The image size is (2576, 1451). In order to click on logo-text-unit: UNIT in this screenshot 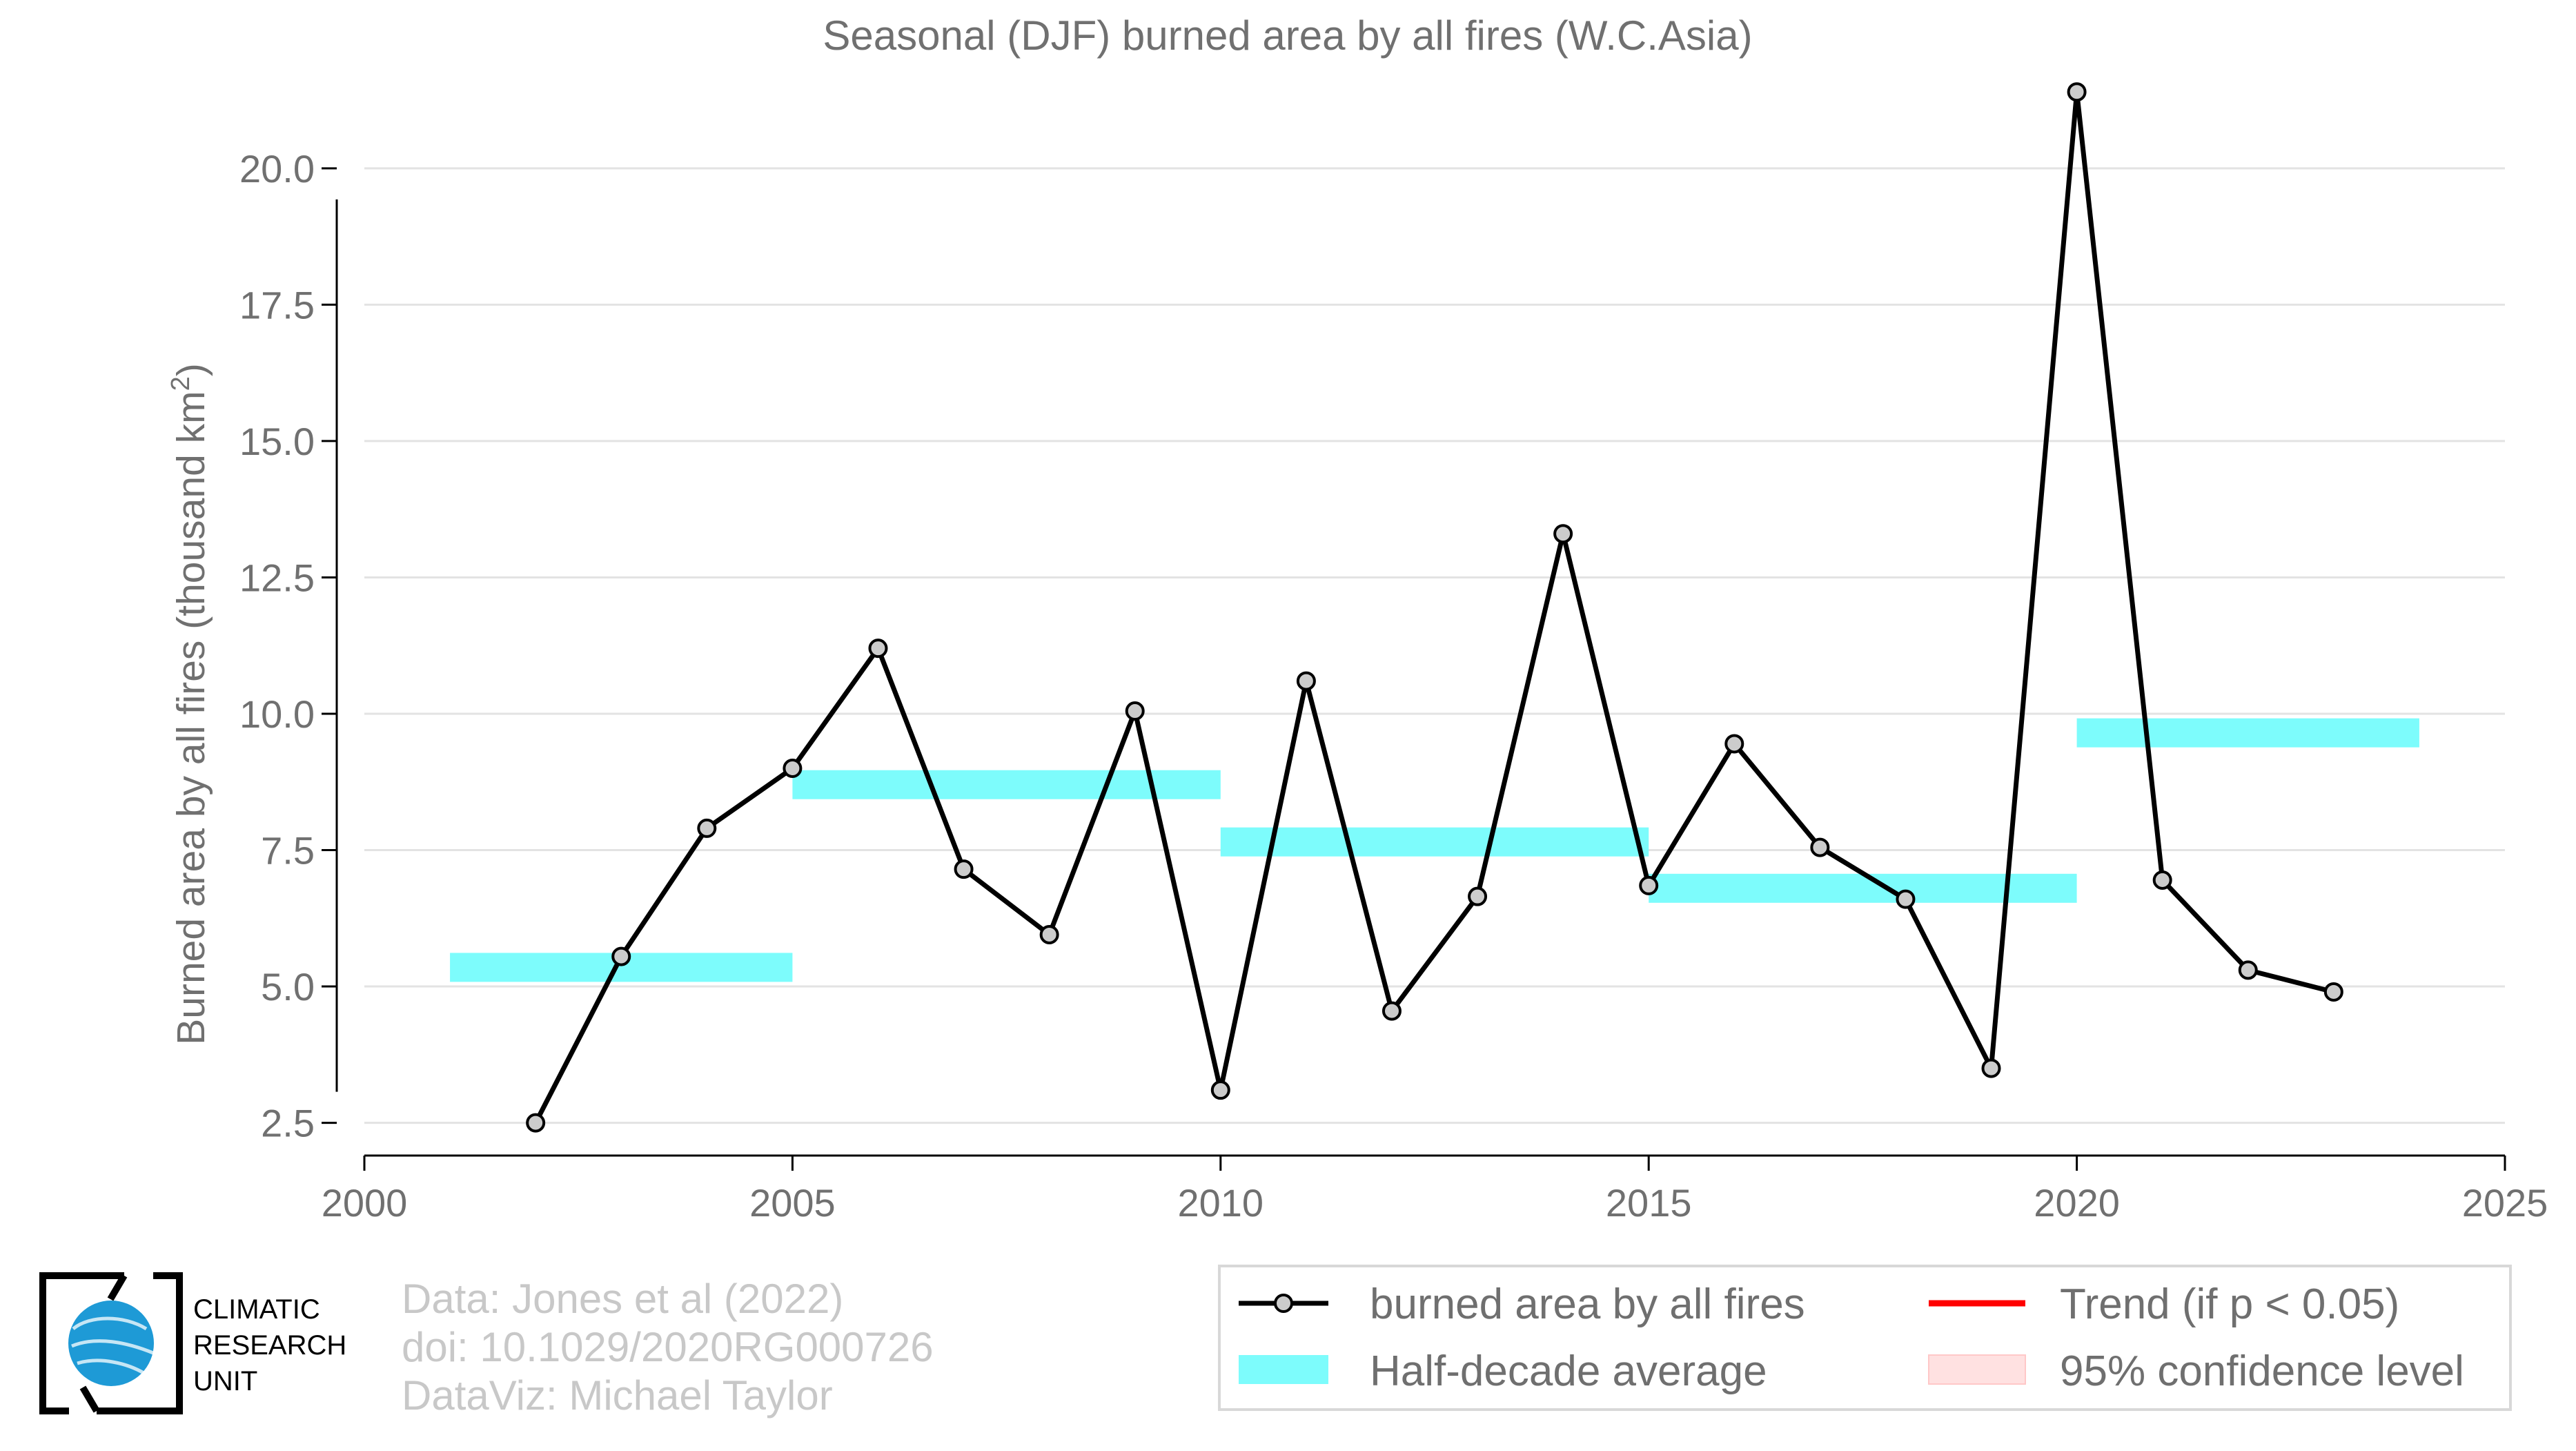, I will do `click(225, 1381)`.